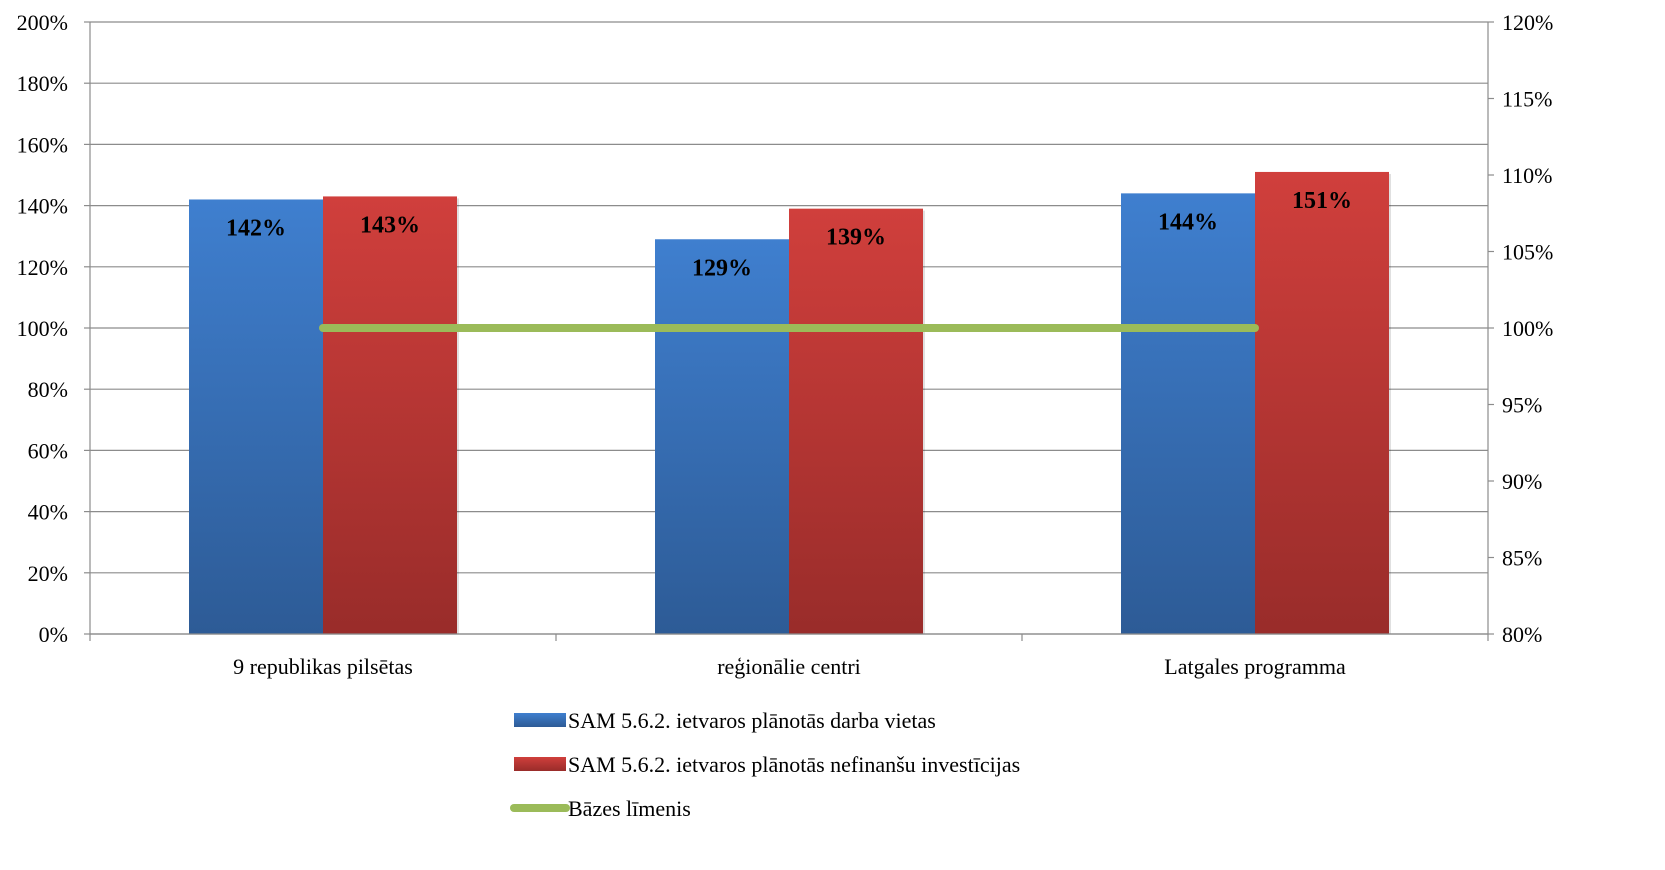 The image size is (1665, 870). Describe the element at coordinates (1522, 481) in the screenshot. I see `right-tick-label: 90%` at that location.